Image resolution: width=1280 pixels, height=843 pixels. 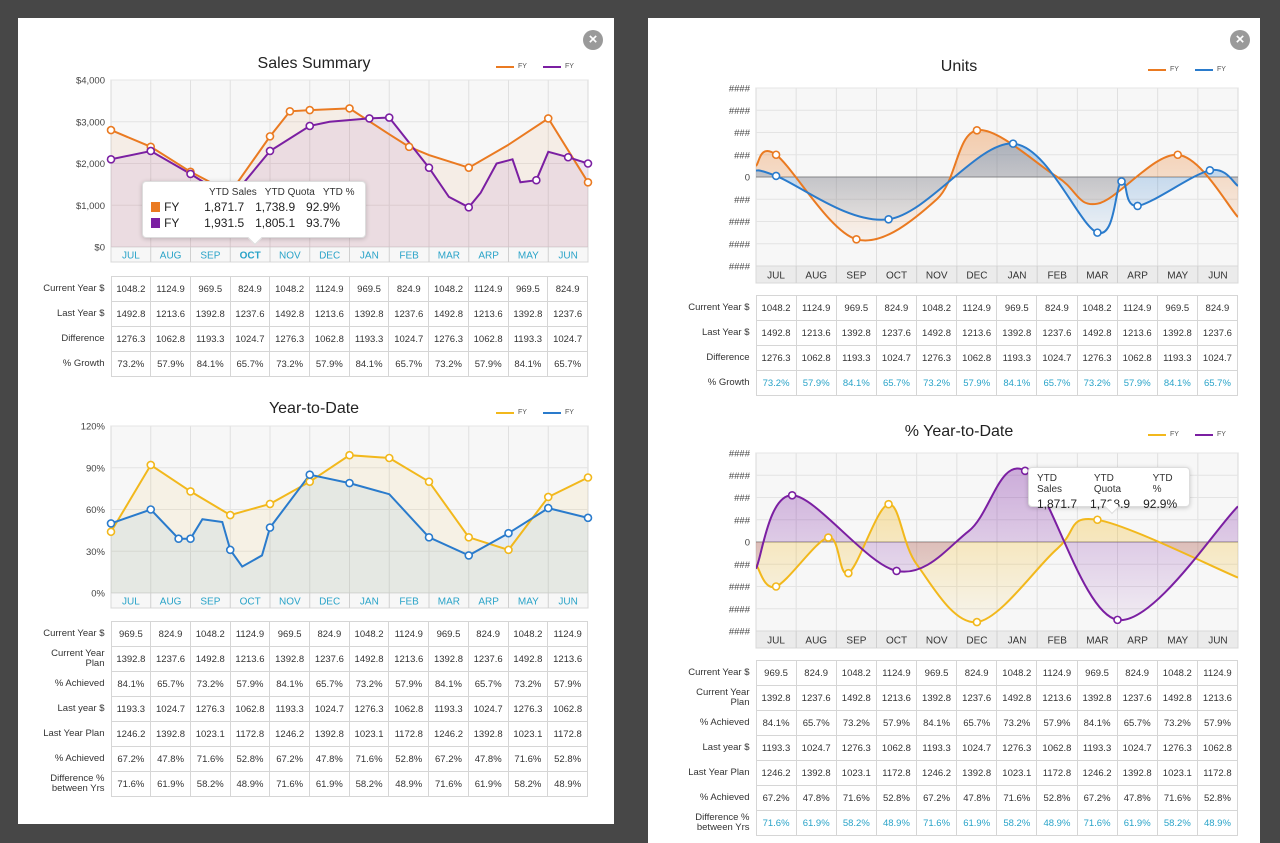 I want to click on tooltip-header: YTD Quota, so click(x=289, y=192).